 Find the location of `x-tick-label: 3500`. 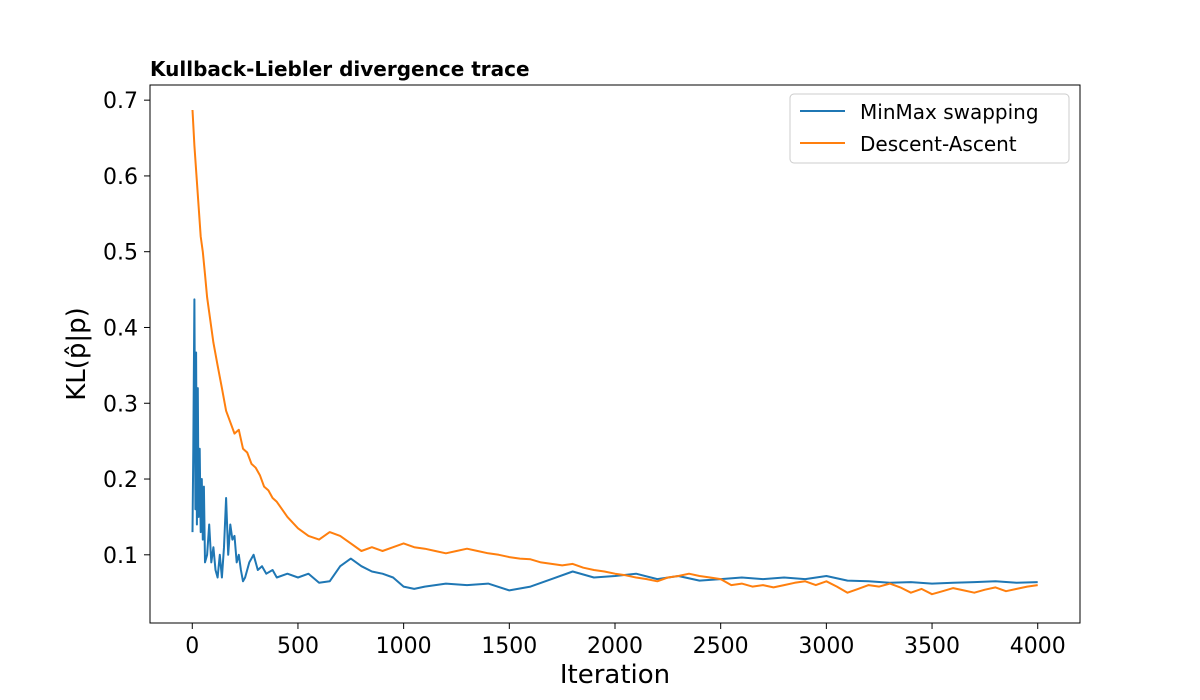

x-tick-label: 3500 is located at coordinates (932, 646).